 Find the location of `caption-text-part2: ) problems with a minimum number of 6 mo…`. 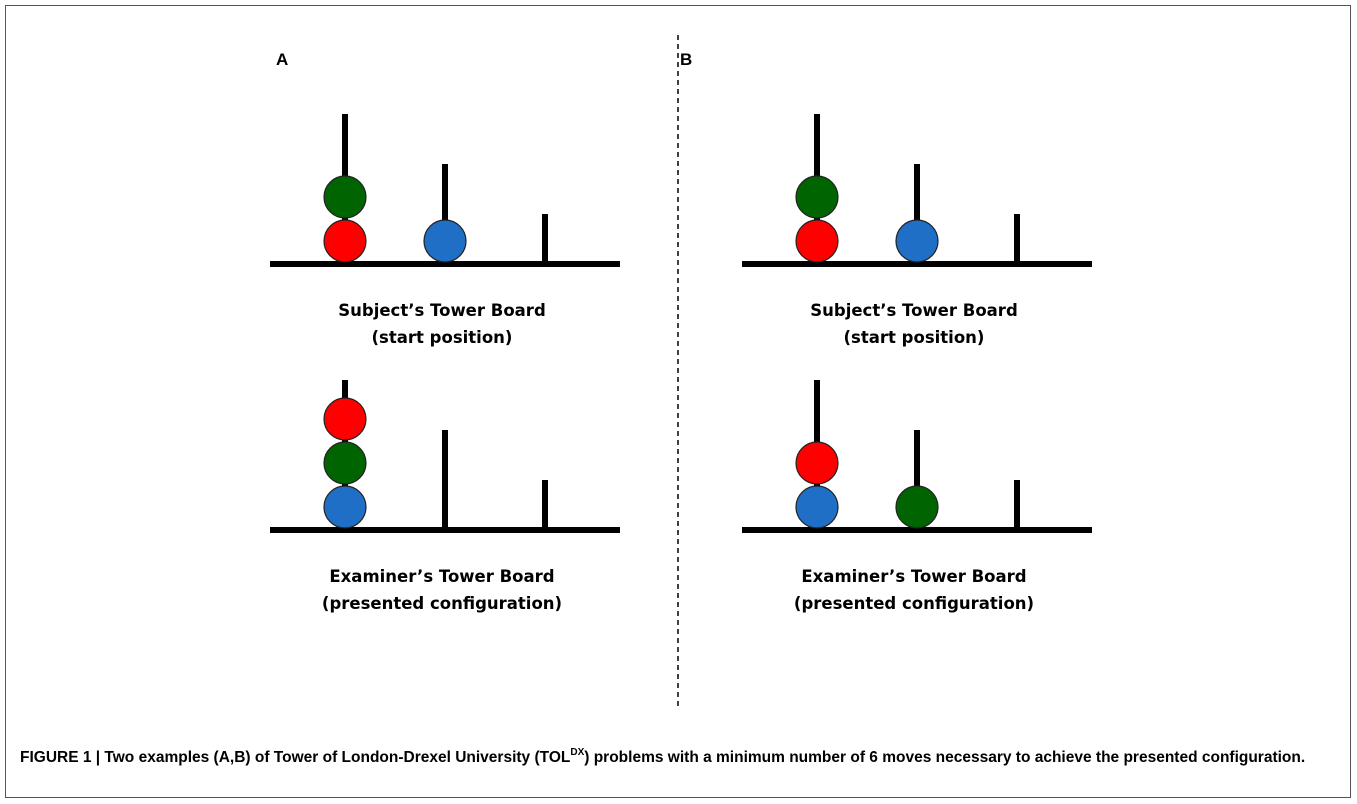

caption-text-part2: ) problems with a minimum number of 6 mo… is located at coordinates (945, 757).